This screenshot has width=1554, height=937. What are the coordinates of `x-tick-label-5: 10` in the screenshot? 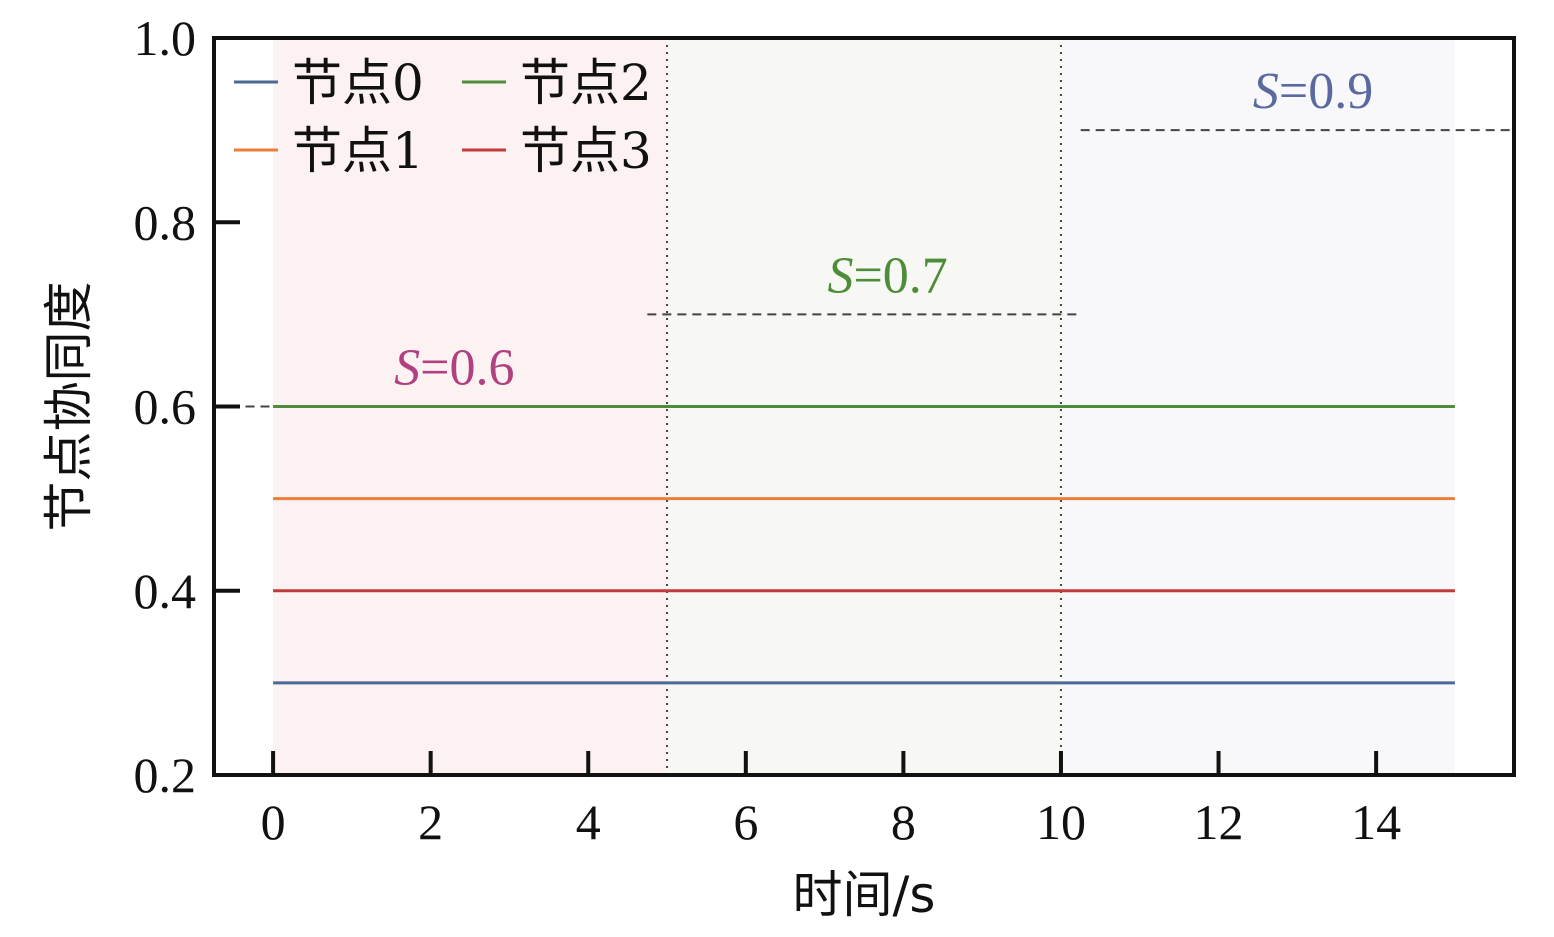 It's located at (1061, 822).